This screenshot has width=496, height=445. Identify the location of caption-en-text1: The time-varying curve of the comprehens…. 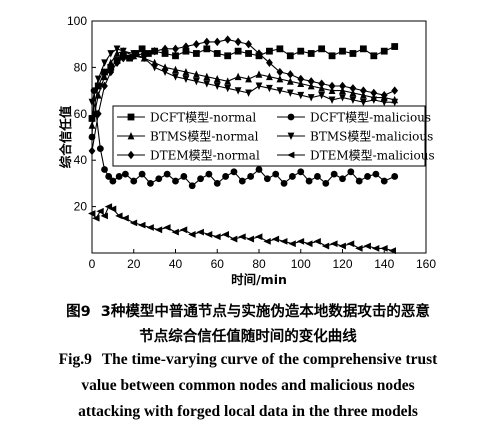
(269, 359).